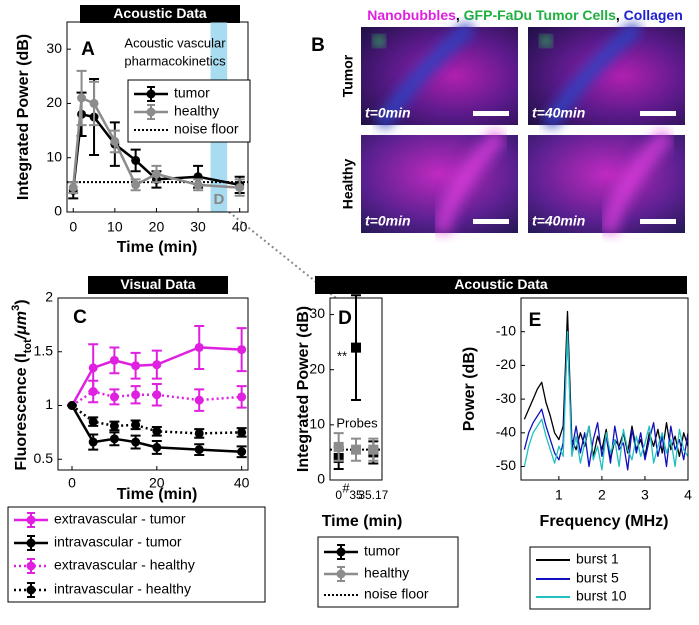 The image size is (699, 625). Describe the element at coordinates (175, 60) in the screenshot. I see `annotation: pharmacokinetics` at that location.